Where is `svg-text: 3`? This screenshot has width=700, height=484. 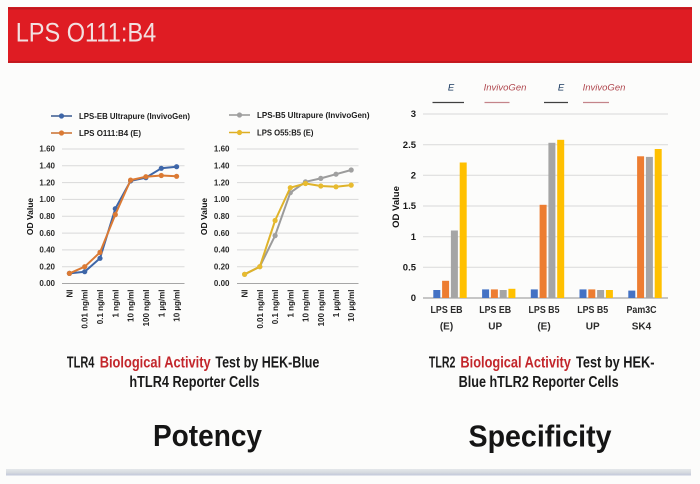
svg-text: 3 is located at coordinates (413, 114).